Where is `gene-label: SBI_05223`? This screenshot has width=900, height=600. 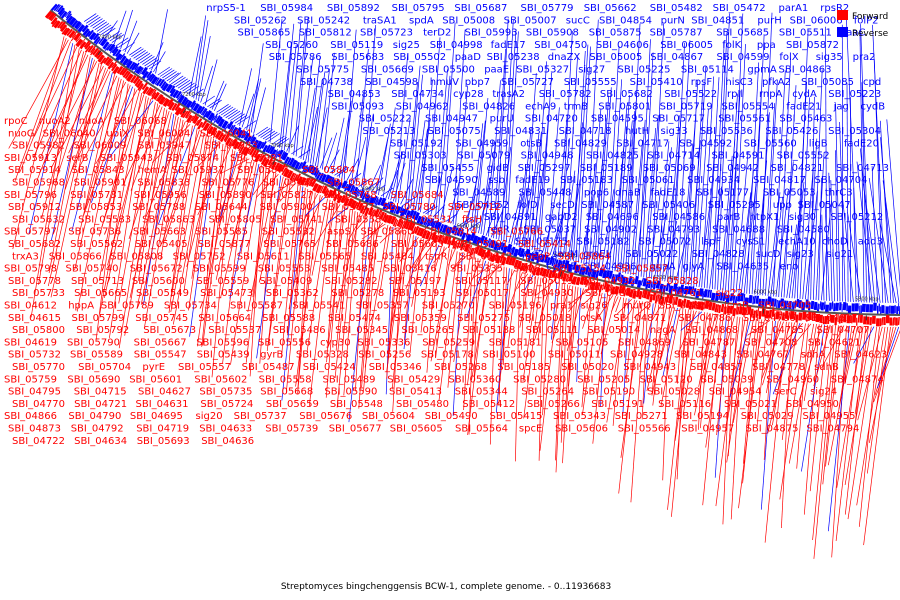
gene-label: SBI_05223 is located at coordinates (854, 94).